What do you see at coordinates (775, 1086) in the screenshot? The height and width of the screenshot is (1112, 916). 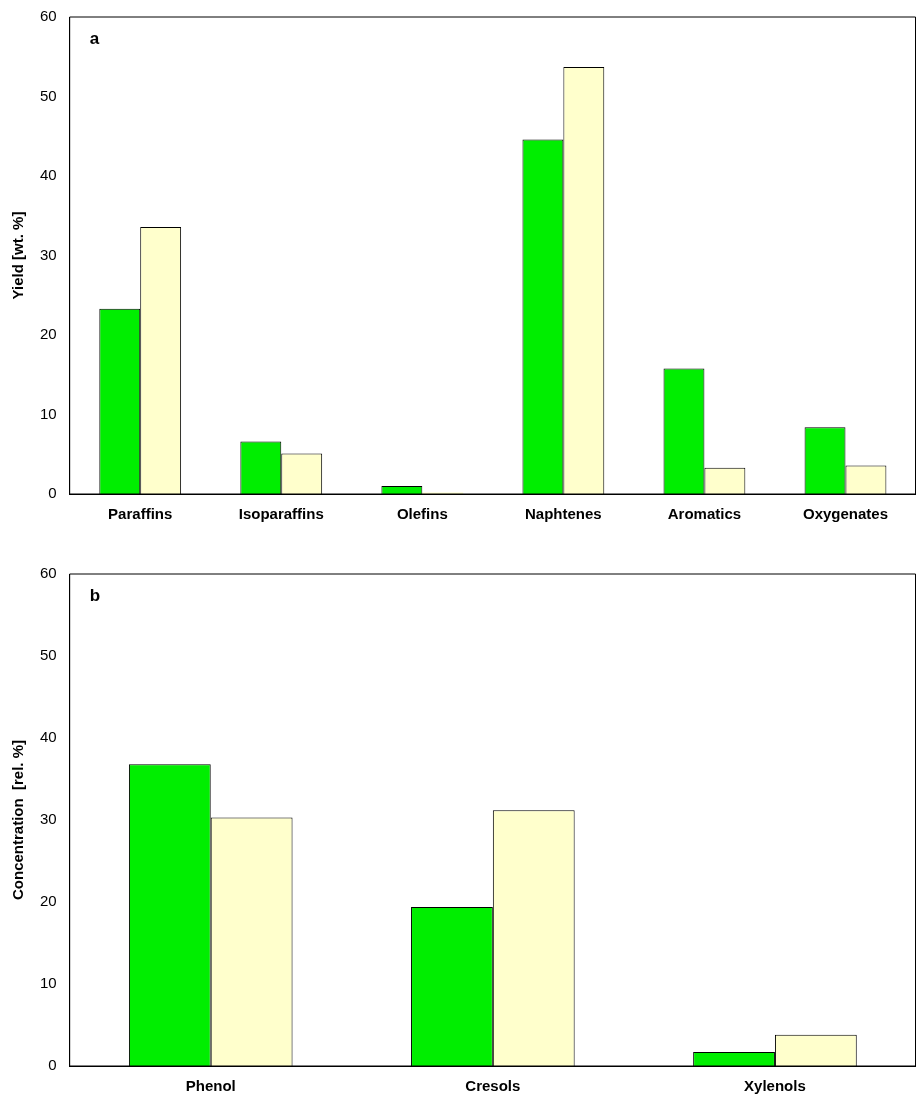 I see `x-tick-label: Xylenols` at bounding box center [775, 1086].